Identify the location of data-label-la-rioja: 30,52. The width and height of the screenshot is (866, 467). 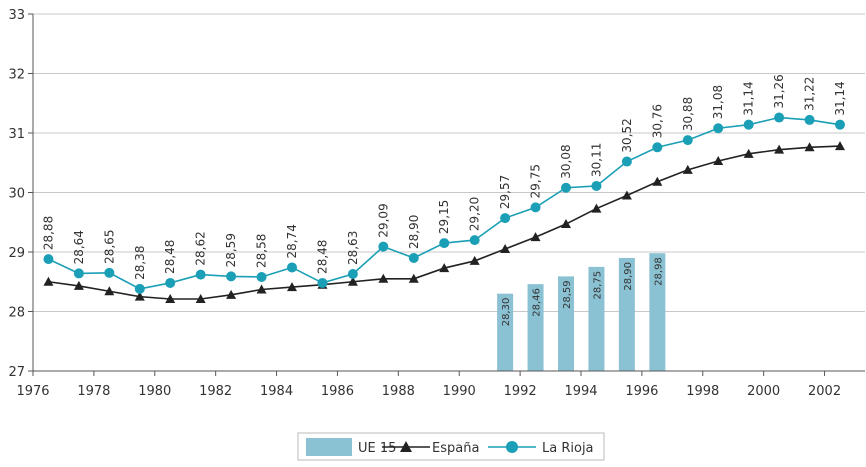
(627, 135).